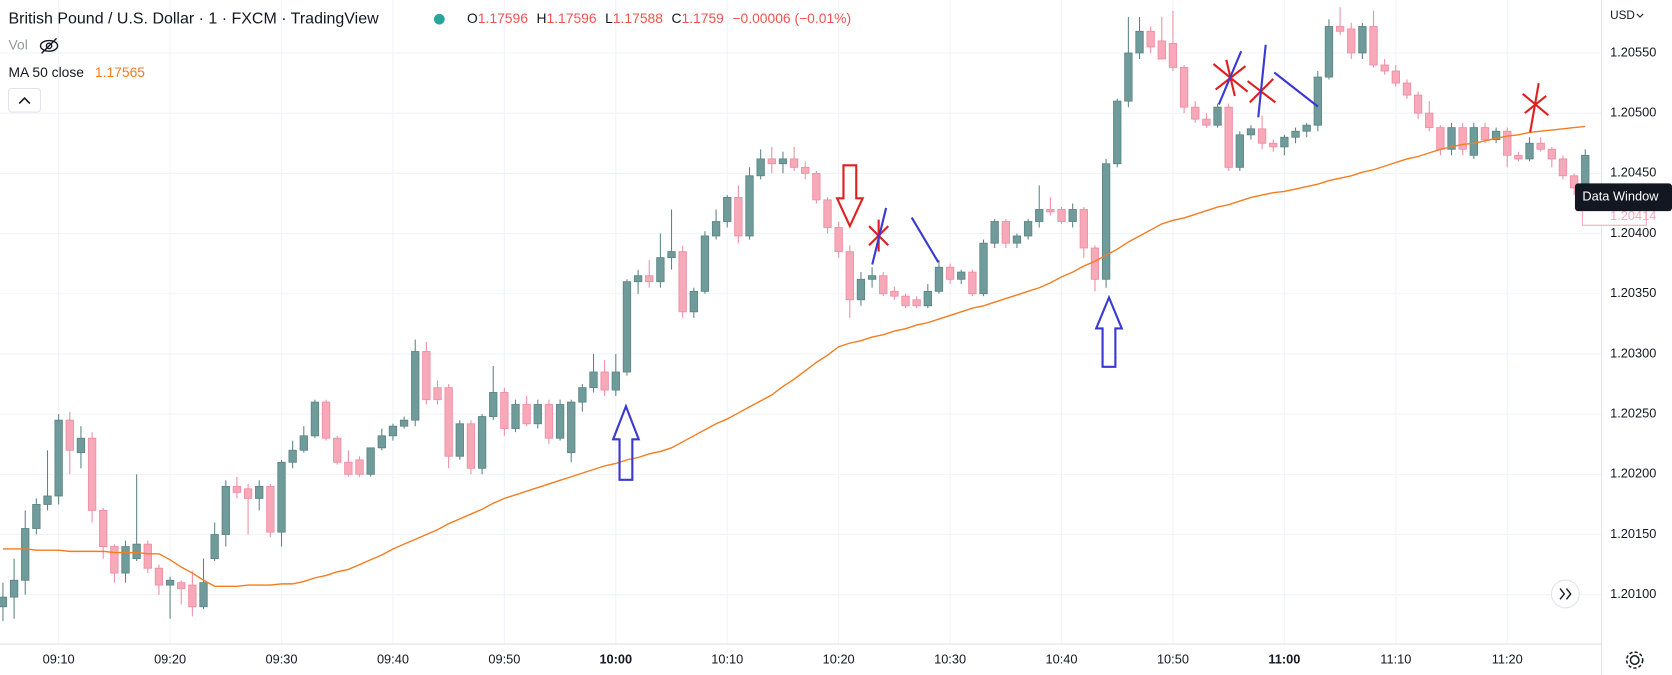  Describe the element at coordinates (1535, 107) in the screenshot. I see `x-mark` at that location.